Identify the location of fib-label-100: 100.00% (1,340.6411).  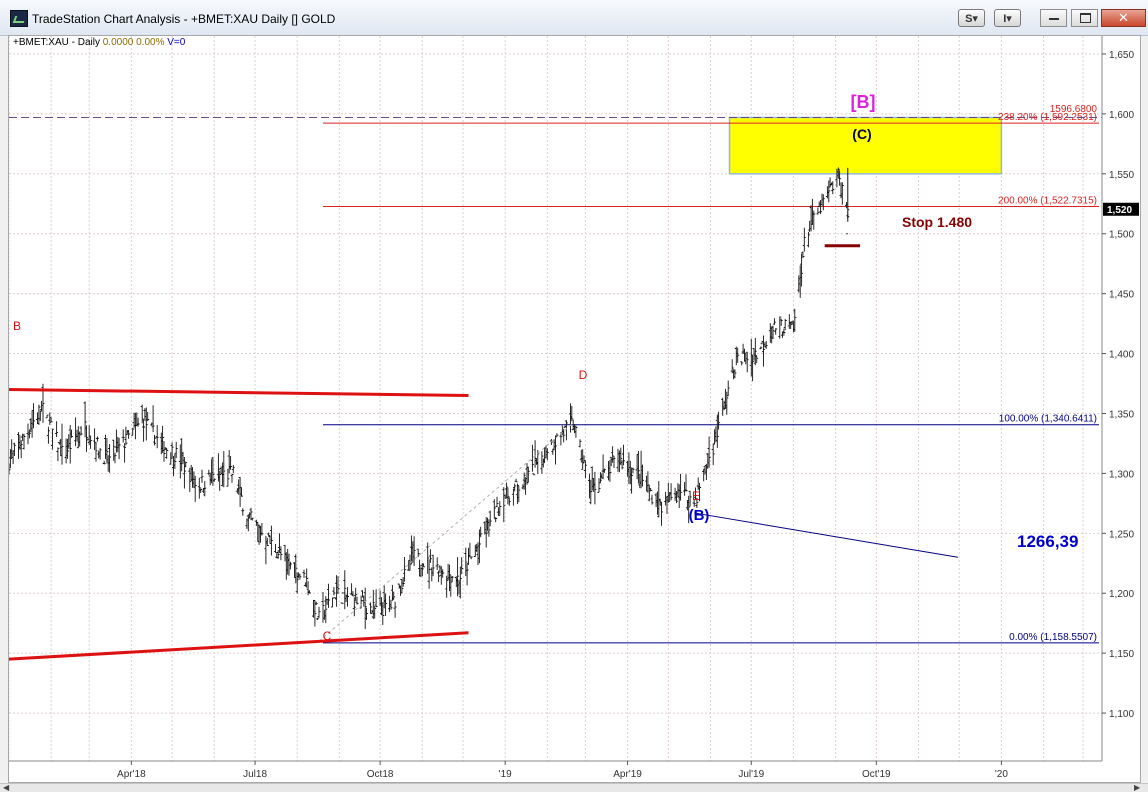
(1048, 419).